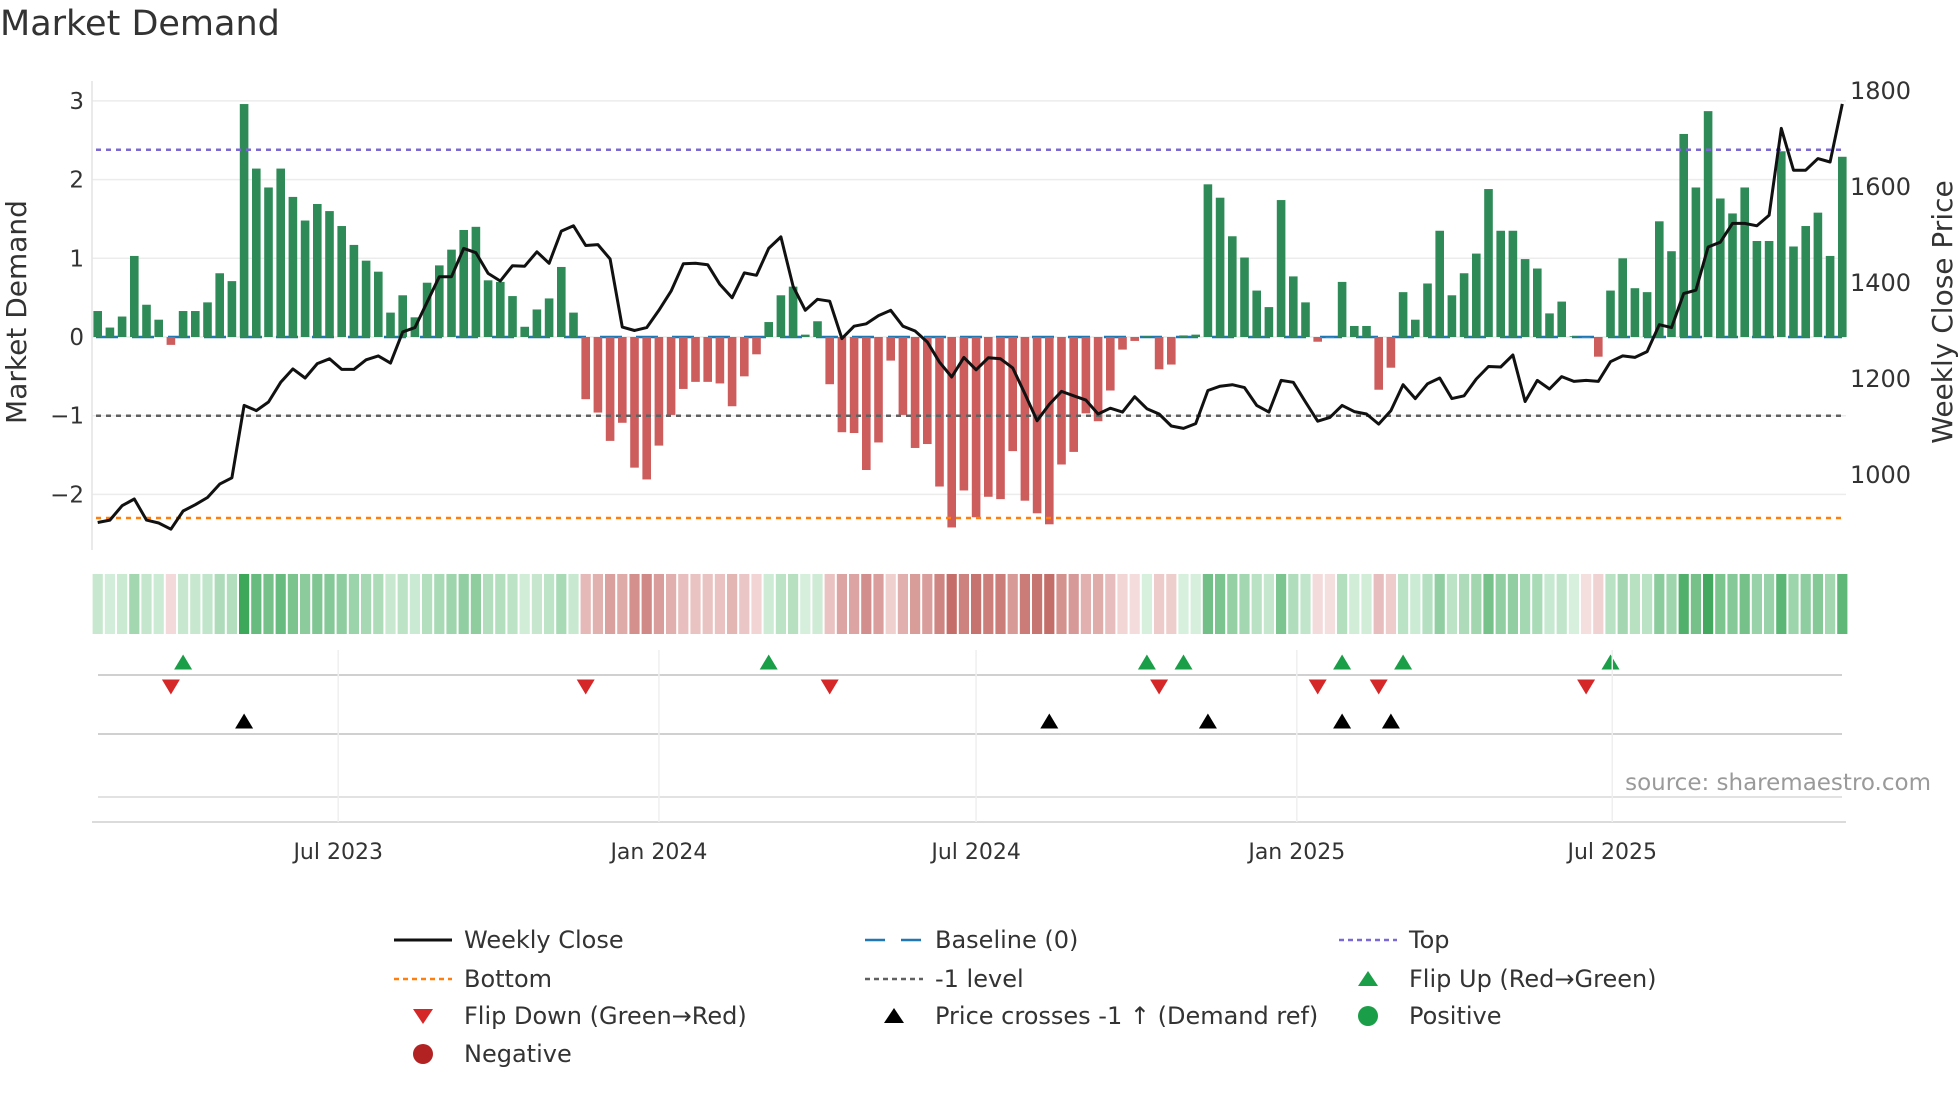  Describe the element at coordinates (509, 940) in the screenshot. I see `legend-item-close: Weekly Close` at that location.